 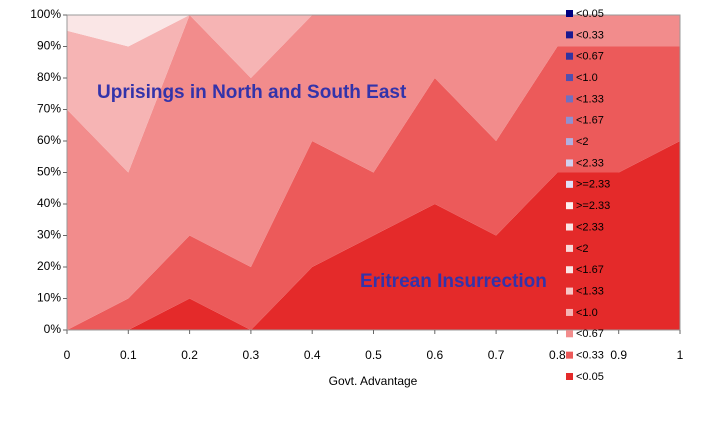 What do you see at coordinates (49, 172) in the screenshot?
I see `y-tick-label: 50%` at bounding box center [49, 172].